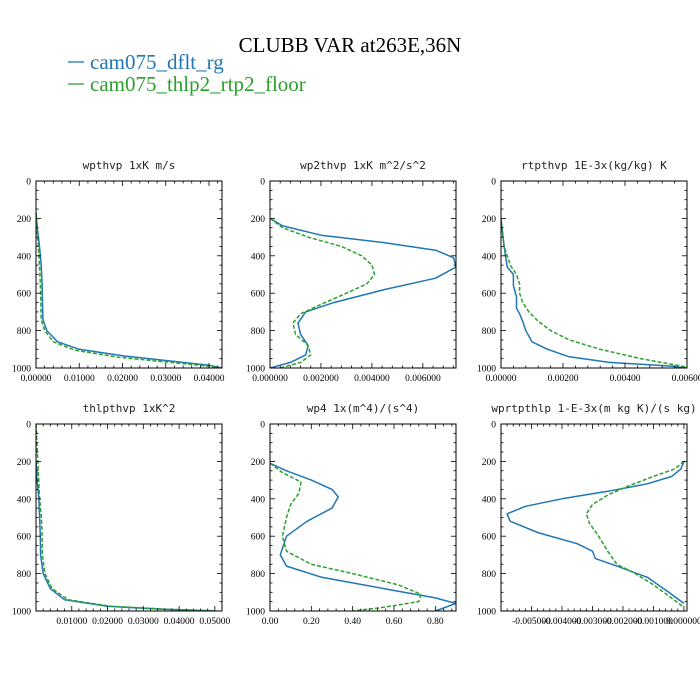 This screenshot has width=700, height=700. Describe the element at coordinates (129, 408) in the screenshot. I see `panel-title: thlpthvp 1xK^2` at that location.